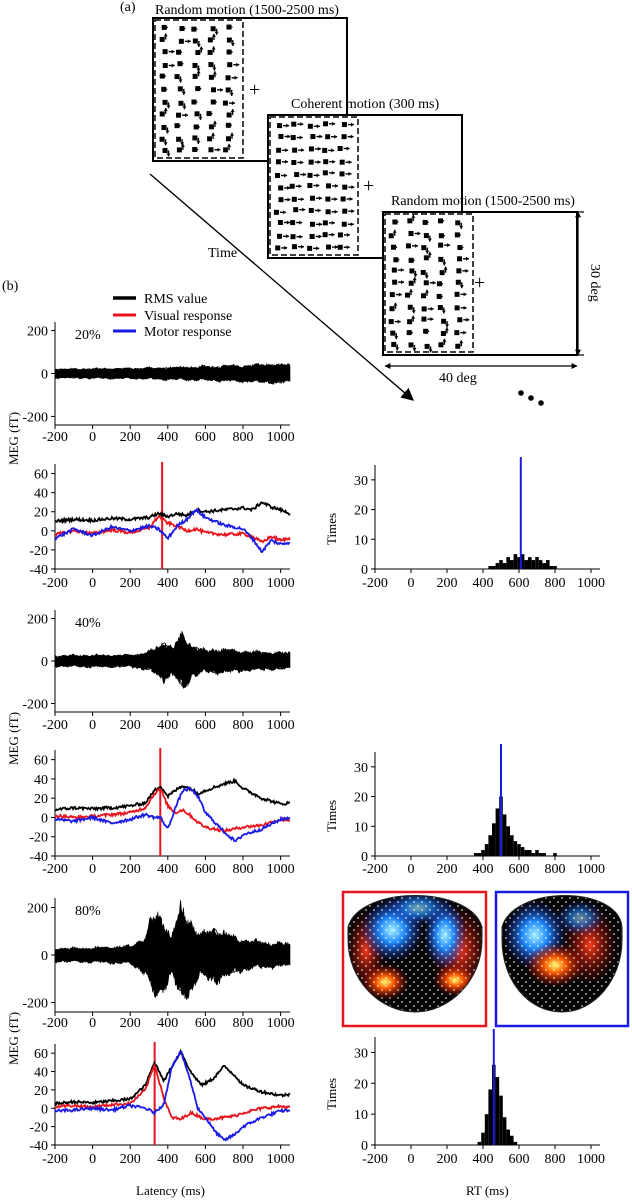 This screenshot has height=1200, width=632. Describe the element at coordinates (41, 761) in the screenshot. I see `y-tick-label: 60` at that location.